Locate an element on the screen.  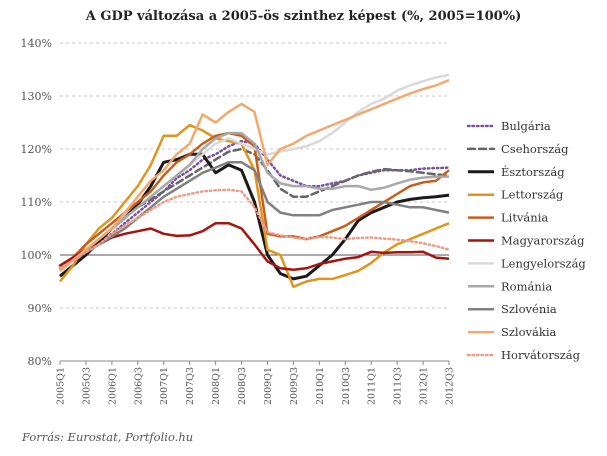
legend-label: Litvánia is located at coordinates (524, 218).